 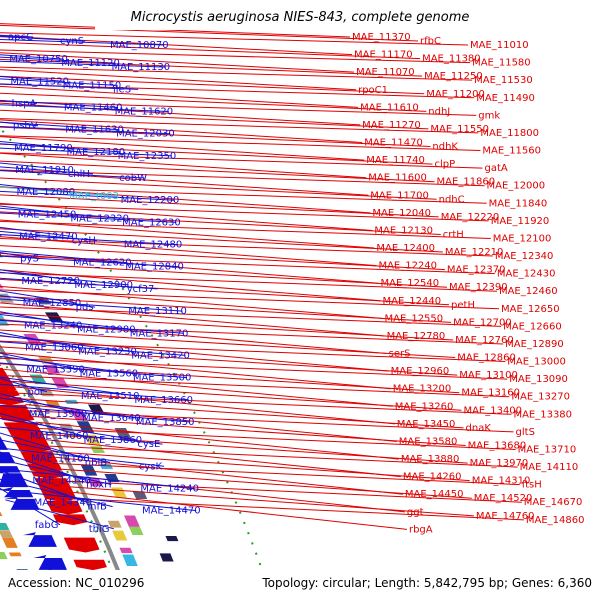 What do you see at coordinates (395, 160) in the screenshot?
I see `gene-label: MAE_11740` at bounding box center [395, 160].